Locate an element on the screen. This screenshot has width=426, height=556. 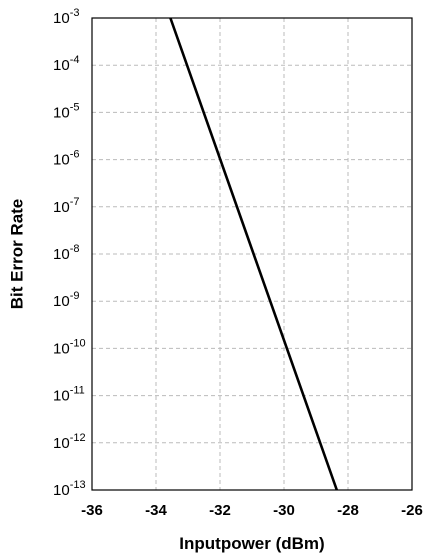
y-tick-exponent: -7 is located at coordinates (75, 202).